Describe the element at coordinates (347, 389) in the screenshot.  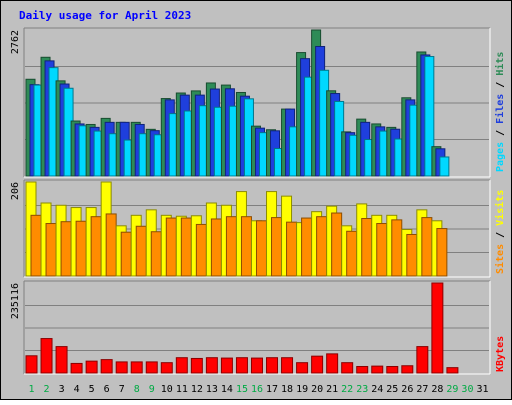
I see `day-label: 22` at that location.